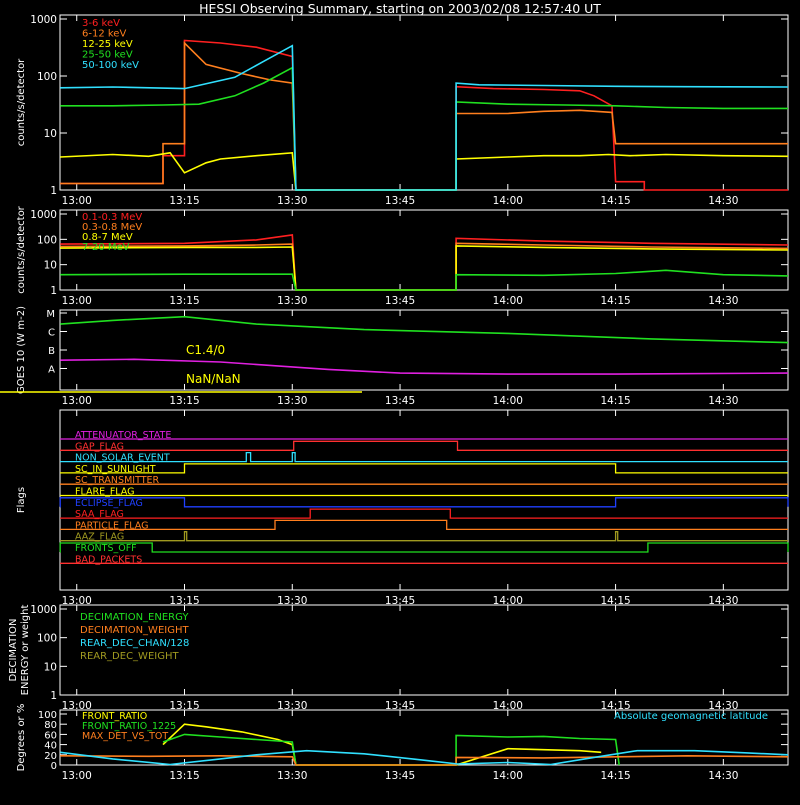 The height and width of the screenshot is (805, 800). Describe the element at coordinates (51, 370) in the screenshot. I see `y-tick-label: A` at that location.